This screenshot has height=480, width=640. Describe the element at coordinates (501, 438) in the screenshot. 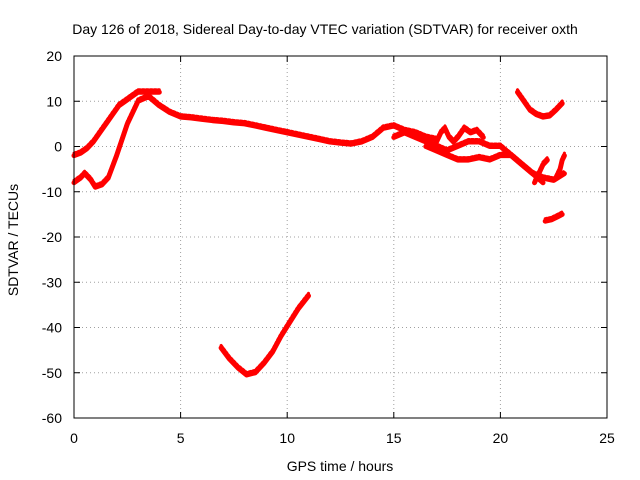

I see `x-tick-label: 20` at that location.